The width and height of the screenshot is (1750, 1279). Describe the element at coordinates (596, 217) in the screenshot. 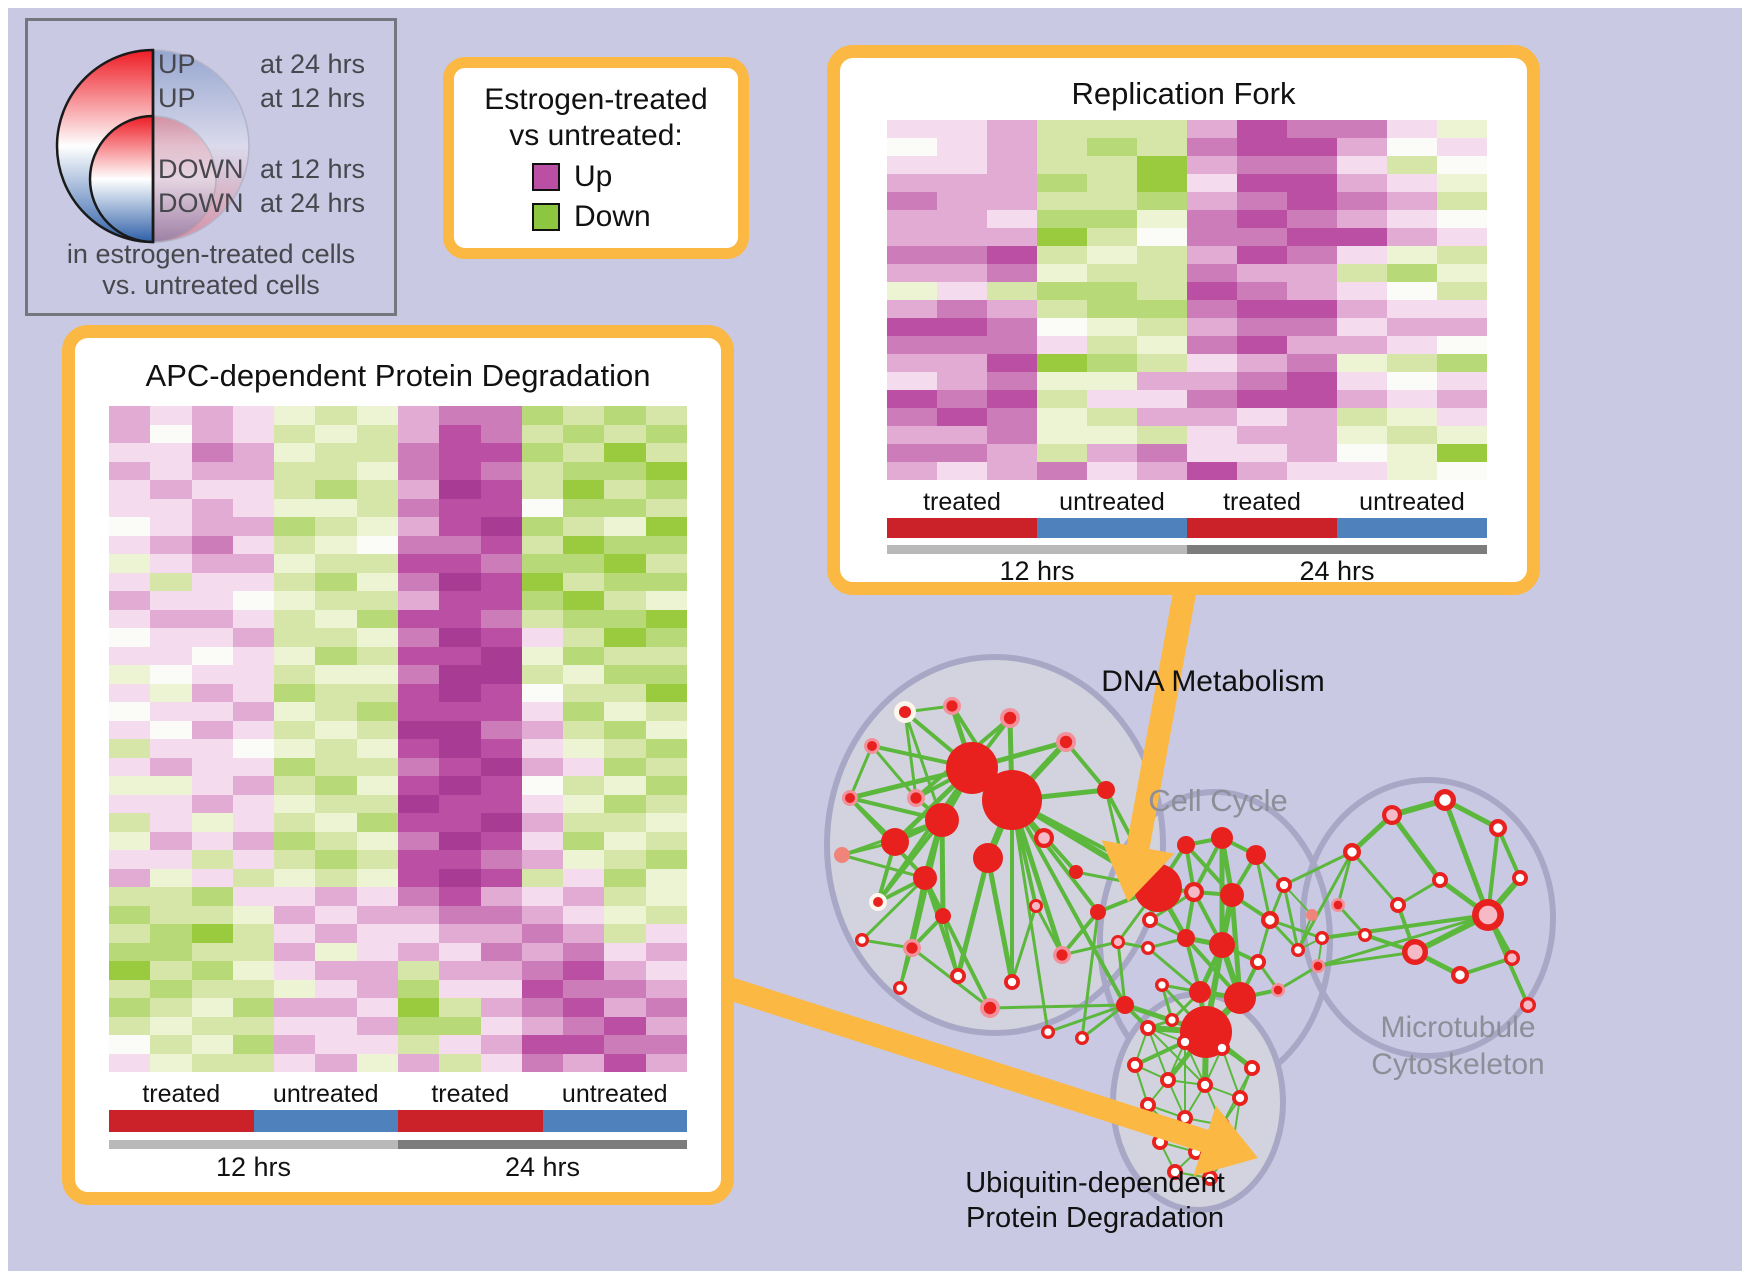

I see `legend-item-down: Down` at that location.